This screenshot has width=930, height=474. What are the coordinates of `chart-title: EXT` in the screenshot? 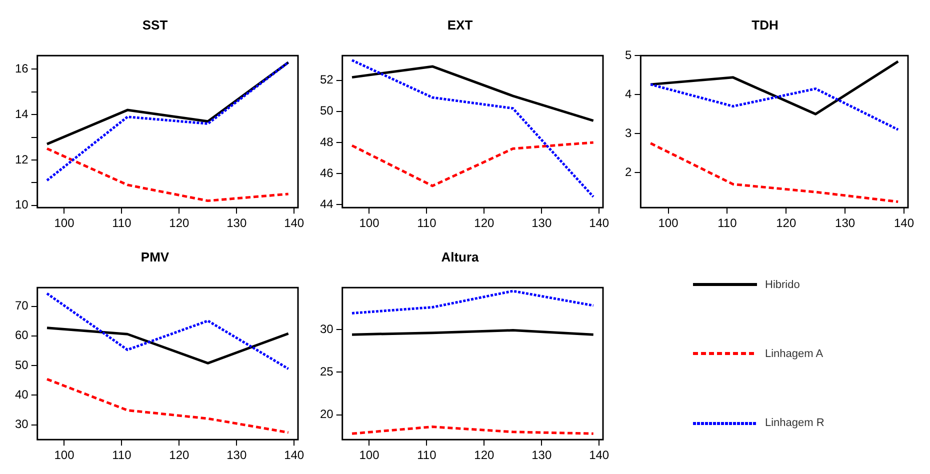 It's located at (460, 24).